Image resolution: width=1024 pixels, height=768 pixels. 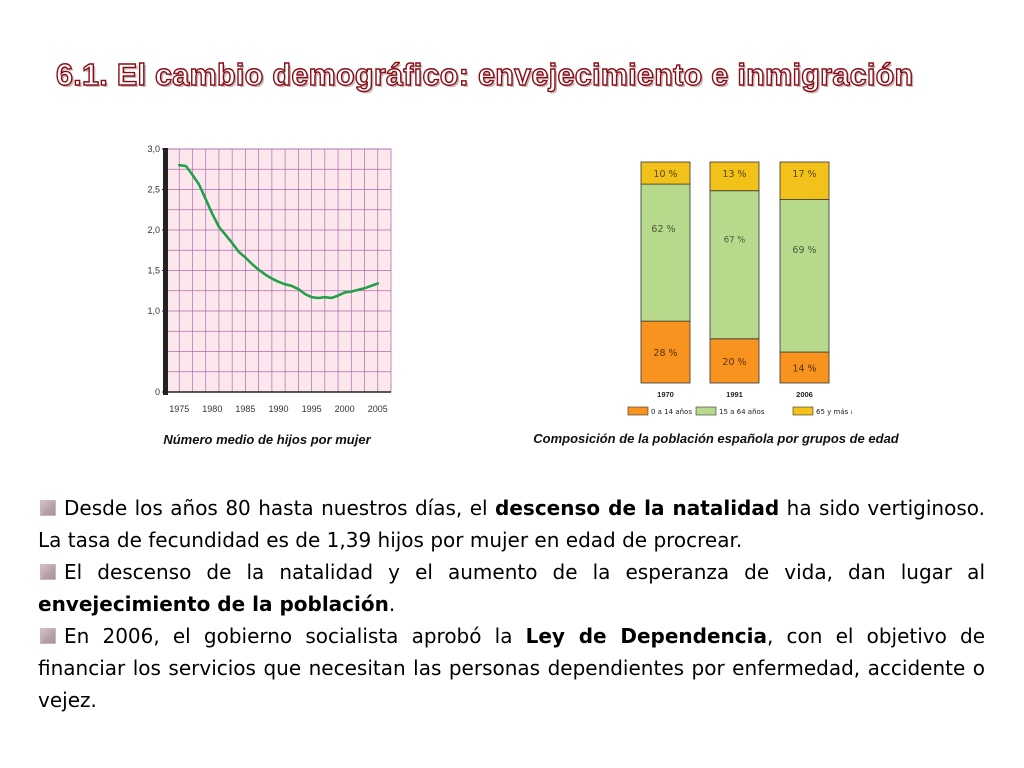 I want to click on bar-data-label: 13 %, so click(x=734, y=174).